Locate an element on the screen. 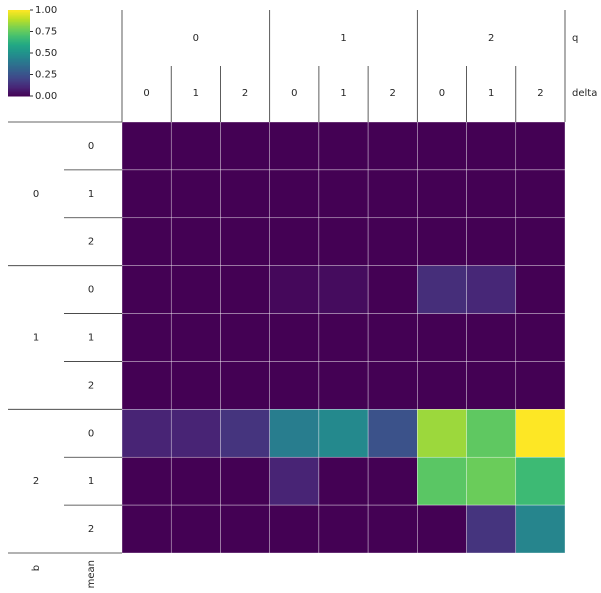  colorbar-tick-label: 0.75 is located at coordinates (46, 32).